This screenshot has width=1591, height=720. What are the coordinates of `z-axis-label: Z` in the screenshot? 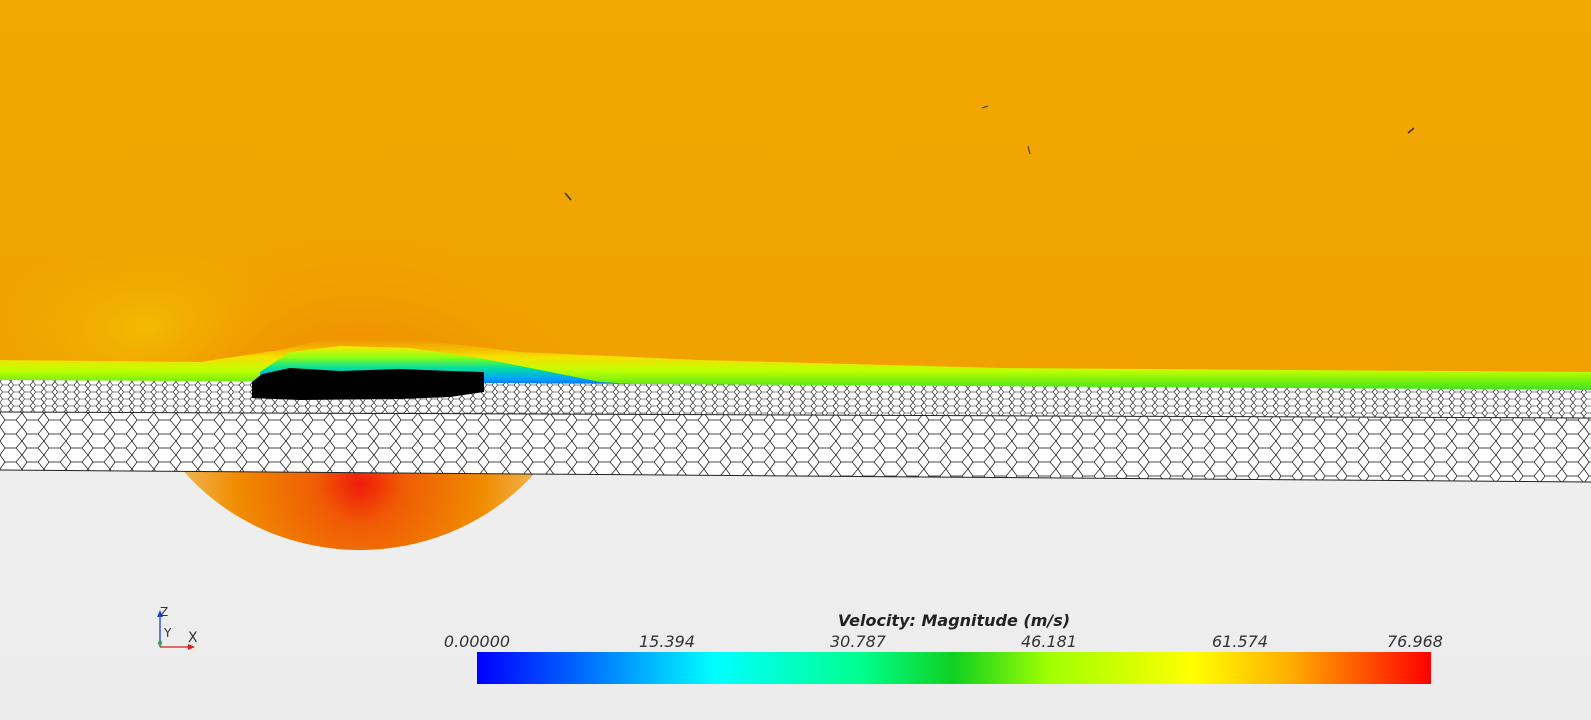 It's located at (164, 612).